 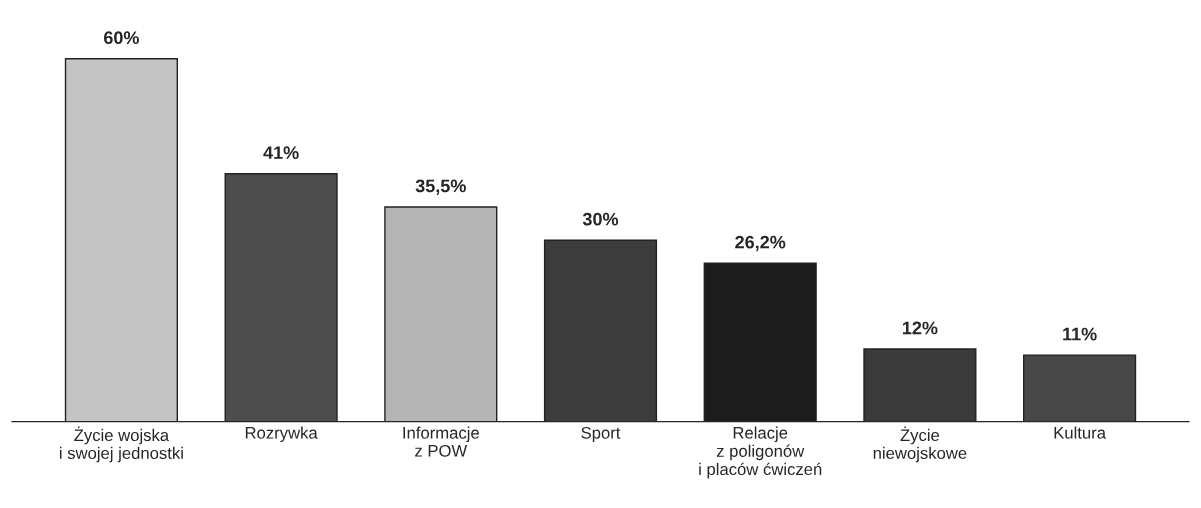 What do you see at coordinates (600, 219) in the screenshot?
I see `data-label: 30%` at bounding box center [600, 219].